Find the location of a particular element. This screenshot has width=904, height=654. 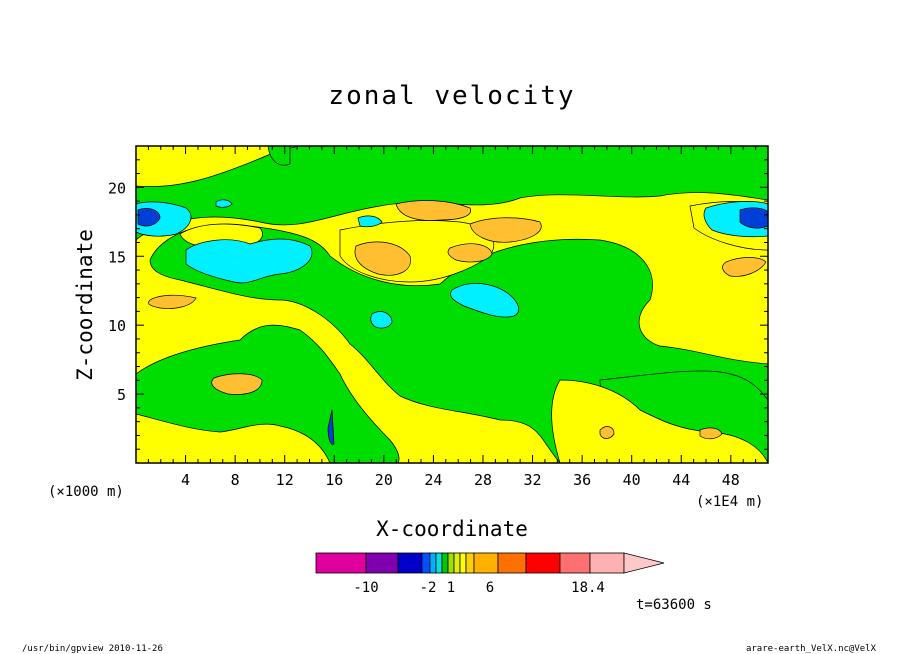

colorbar-label: 18.4 is located at coordinates (588, 588).